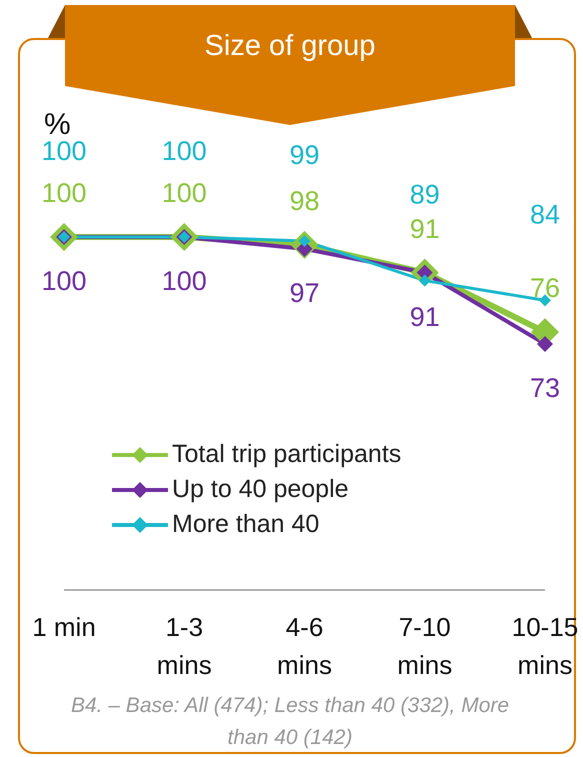 The image size is (583, 757). I want to click on data-label: 89, so click(425, 195).